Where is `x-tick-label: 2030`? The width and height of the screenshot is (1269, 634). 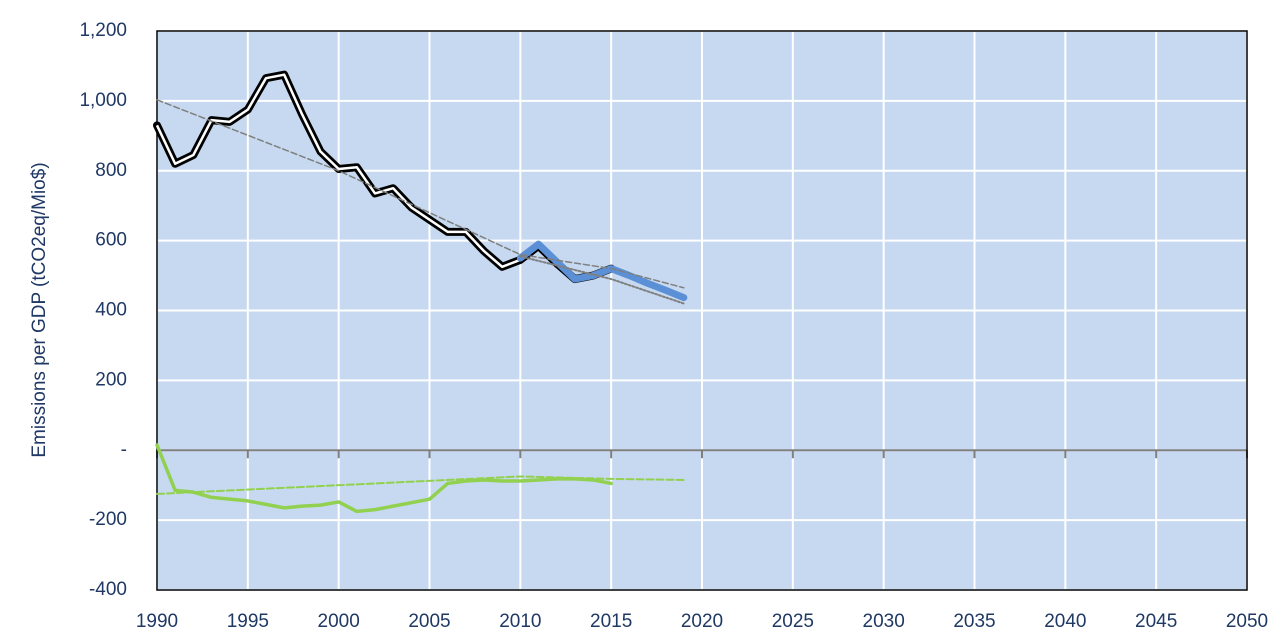
x-tick-label: 2030 is located at coordinates (884, 621).